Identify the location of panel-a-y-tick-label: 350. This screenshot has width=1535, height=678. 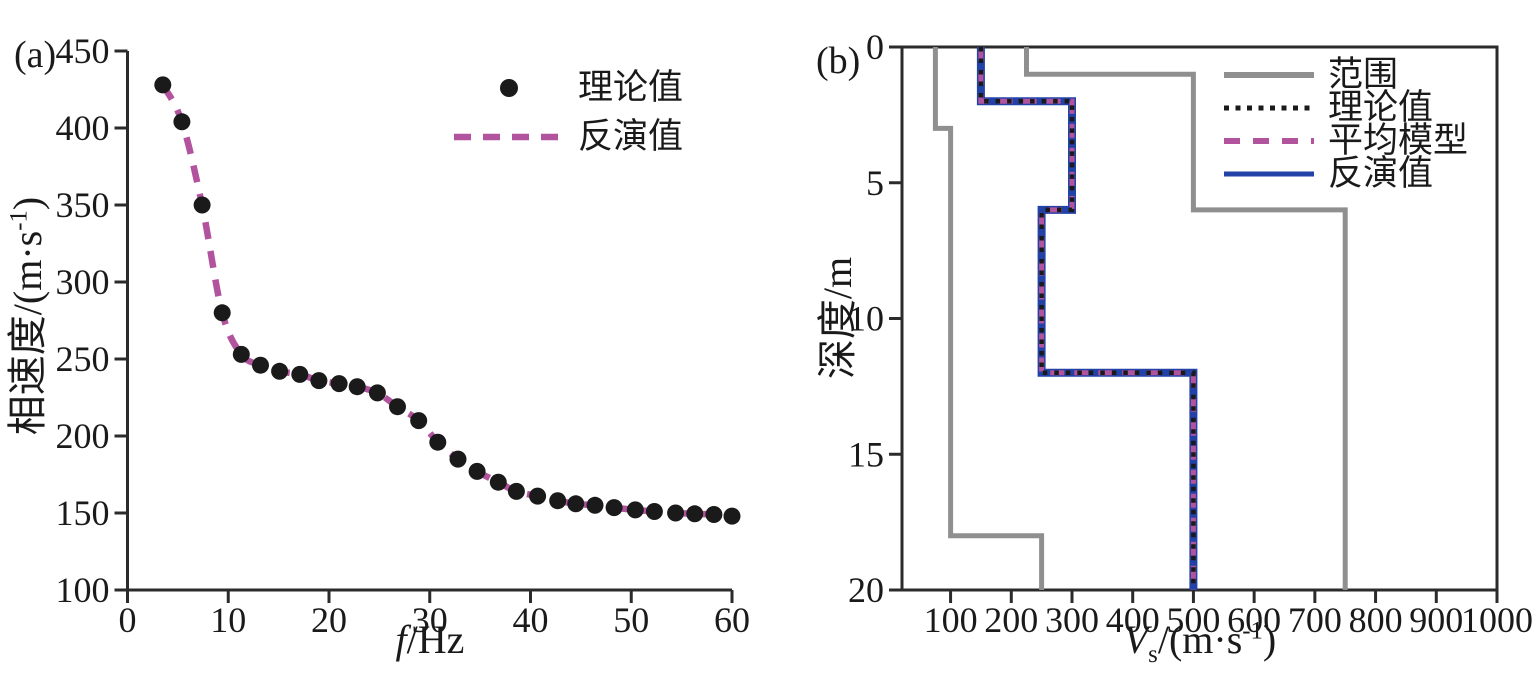
(83, 205).